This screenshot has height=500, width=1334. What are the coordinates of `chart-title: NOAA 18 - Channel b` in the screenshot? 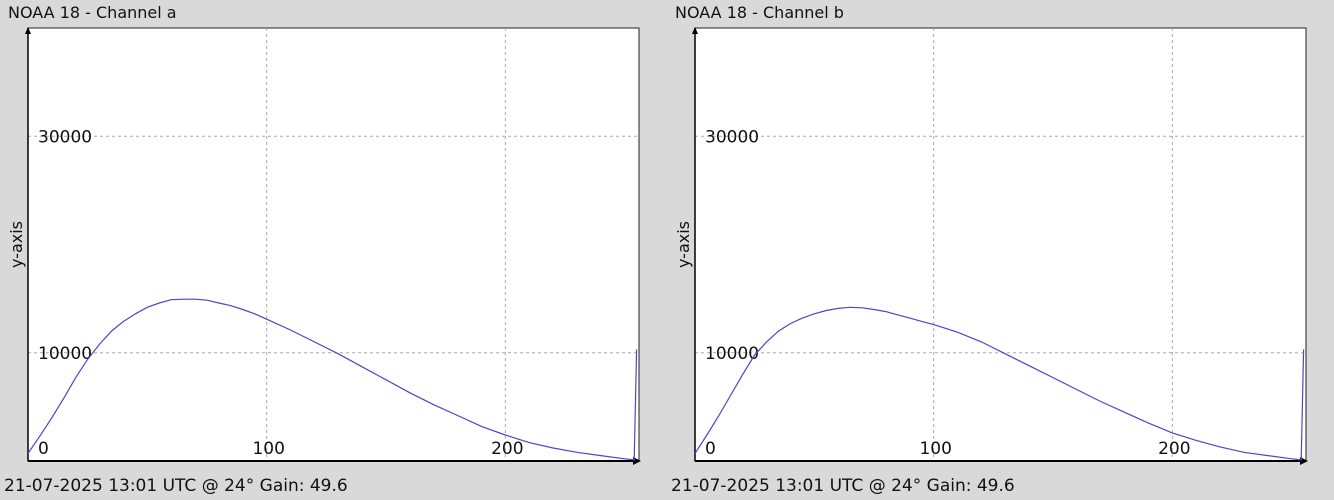 It's located at (759, 12).